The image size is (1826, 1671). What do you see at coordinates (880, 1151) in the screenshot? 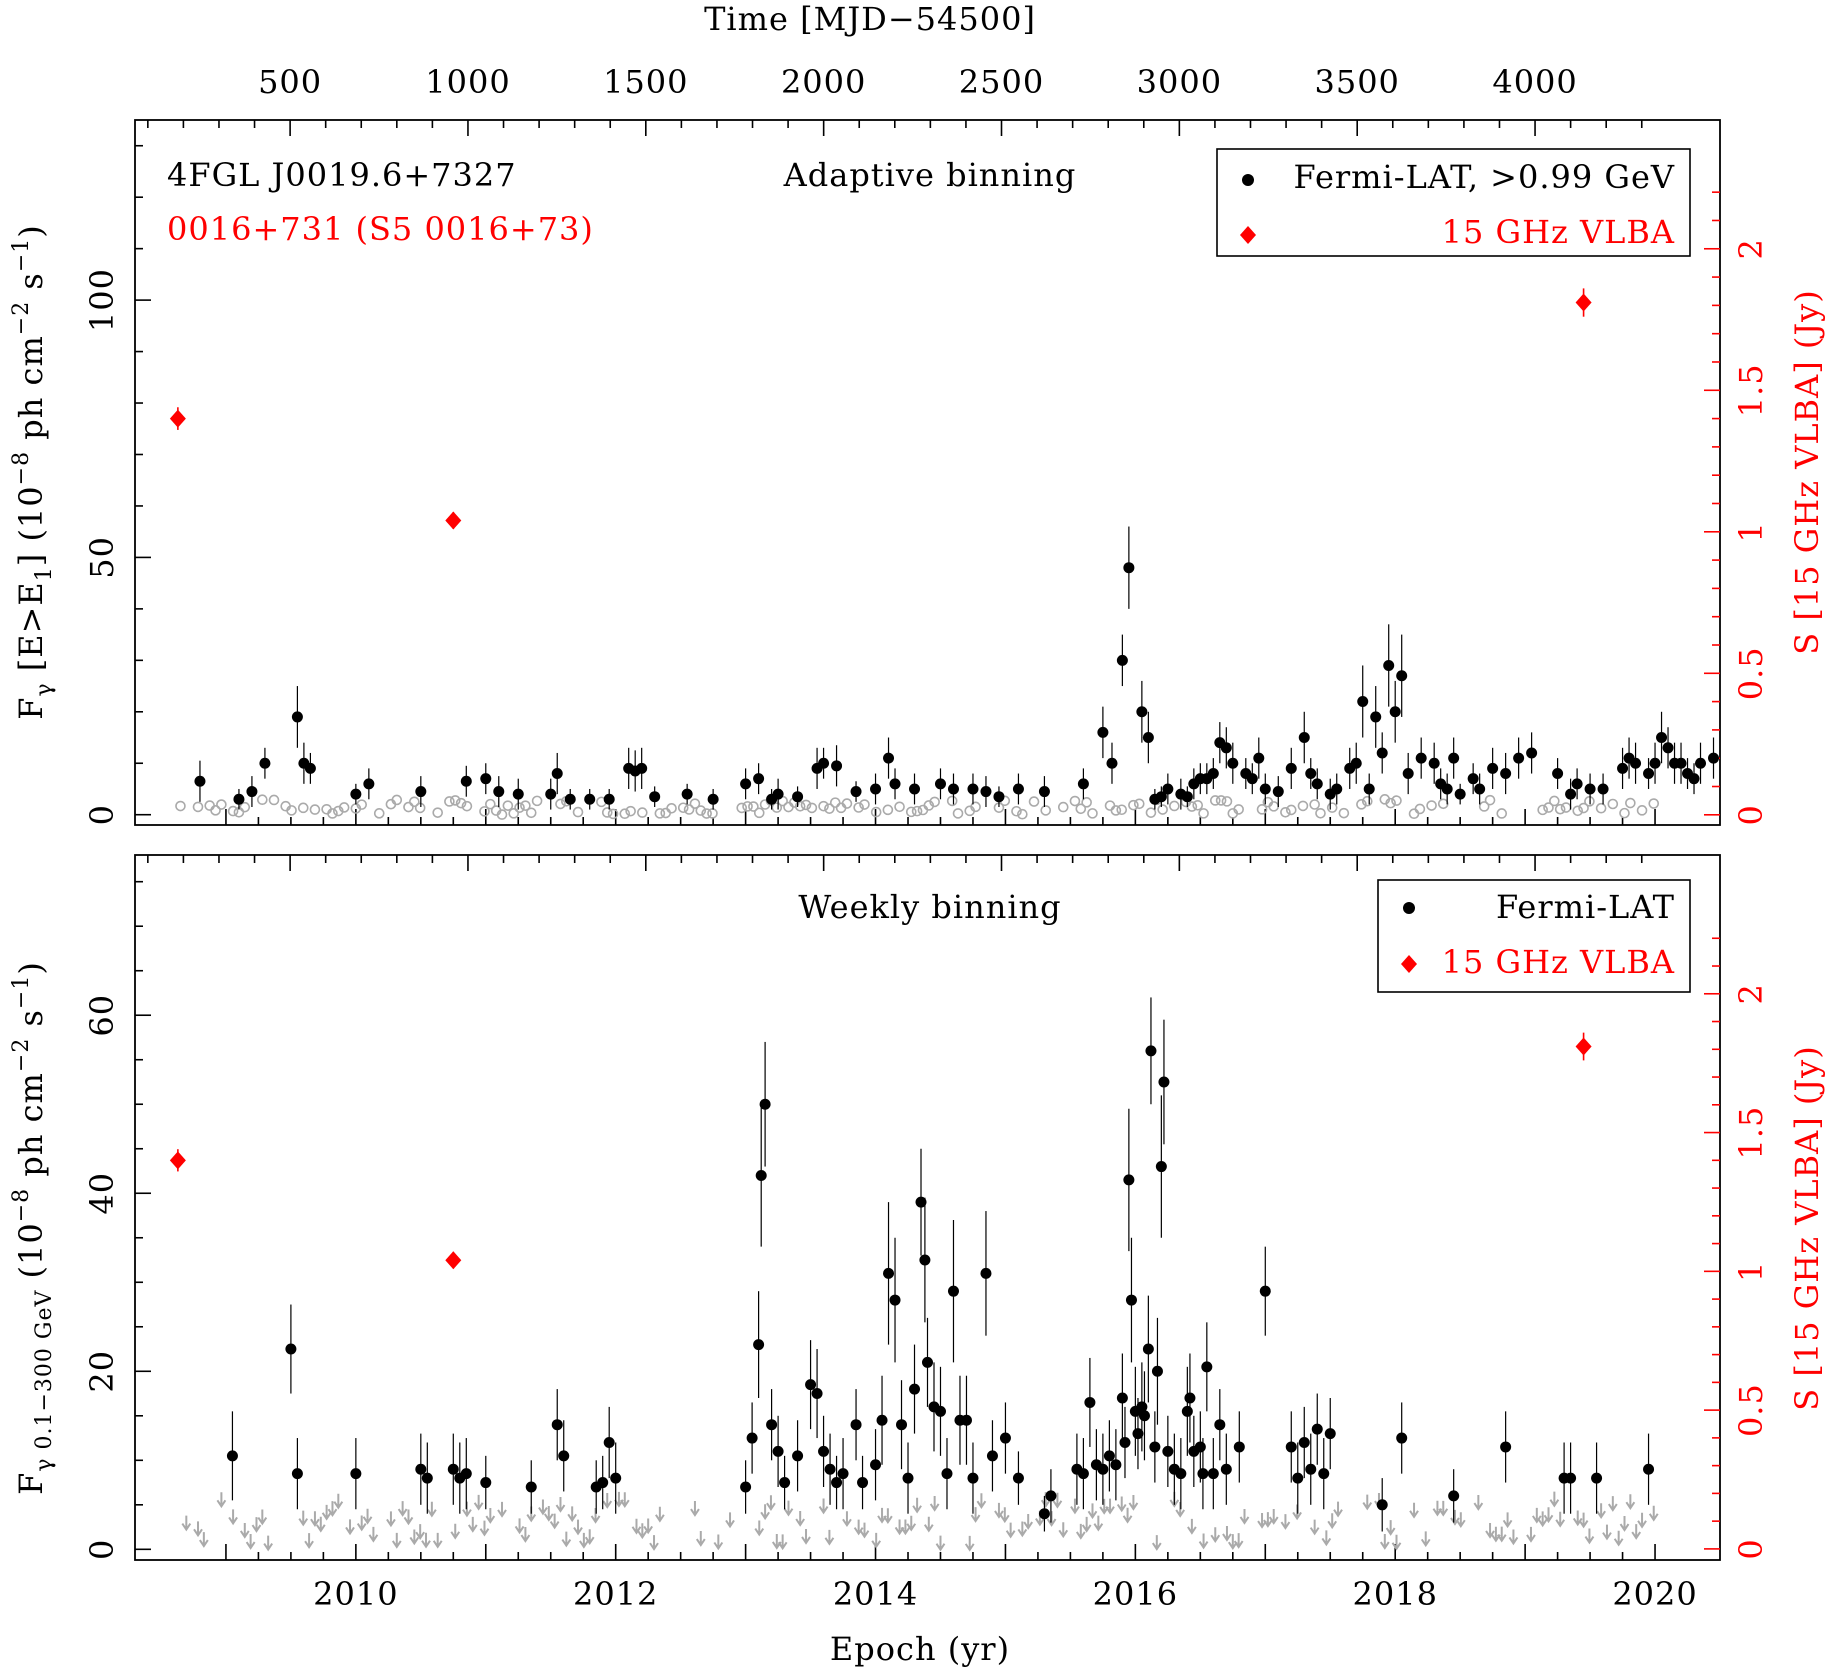
I see `bottom-panel-vlba-points` at bounding box center [880, 1151].